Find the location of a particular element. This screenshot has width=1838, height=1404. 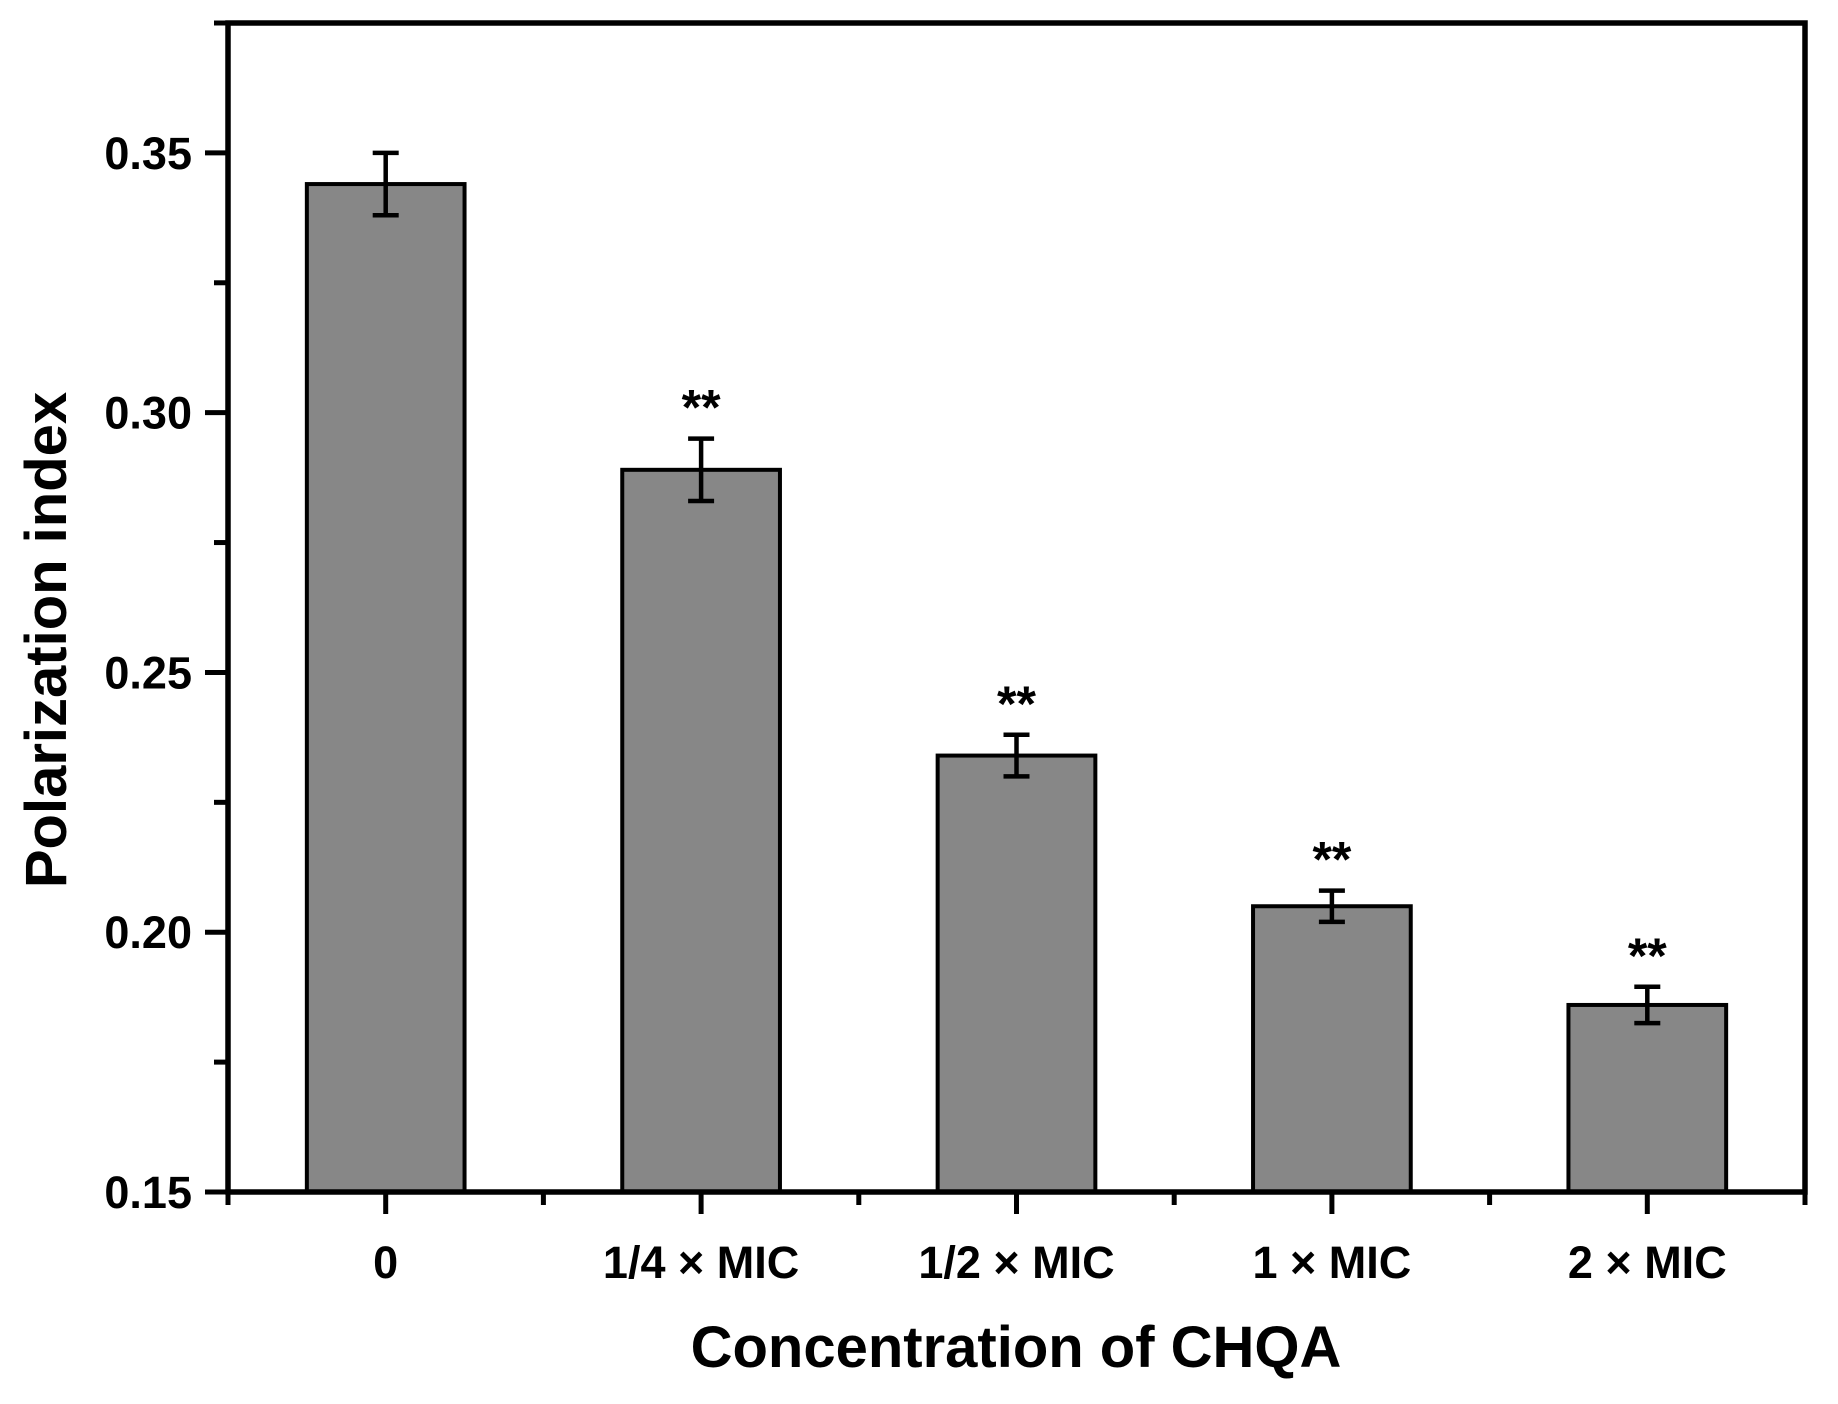

y-axis-title: Polarization index is located at coordinates (46, 640).